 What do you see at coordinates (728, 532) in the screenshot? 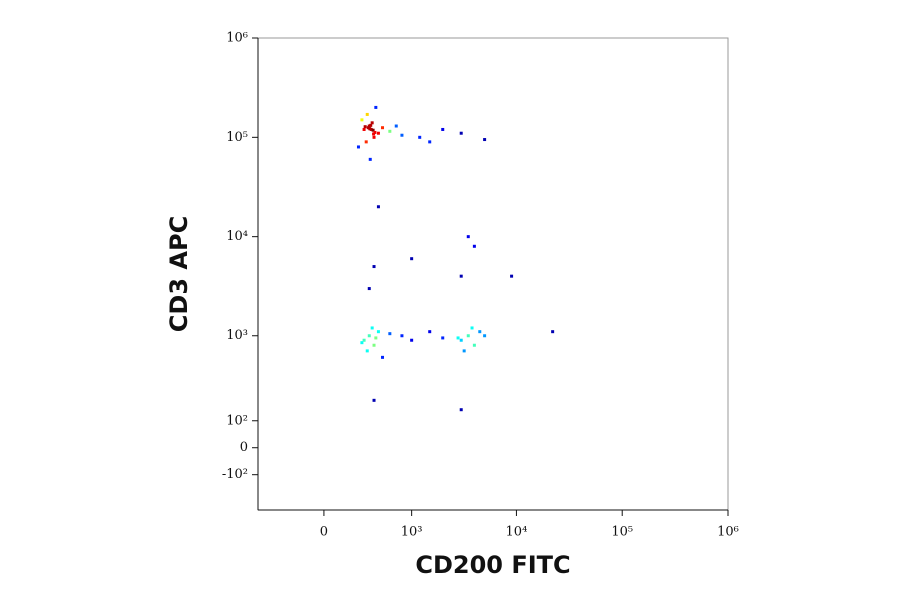
I see `x-tick-label: 10⁶` at bounding box center [728, 532].